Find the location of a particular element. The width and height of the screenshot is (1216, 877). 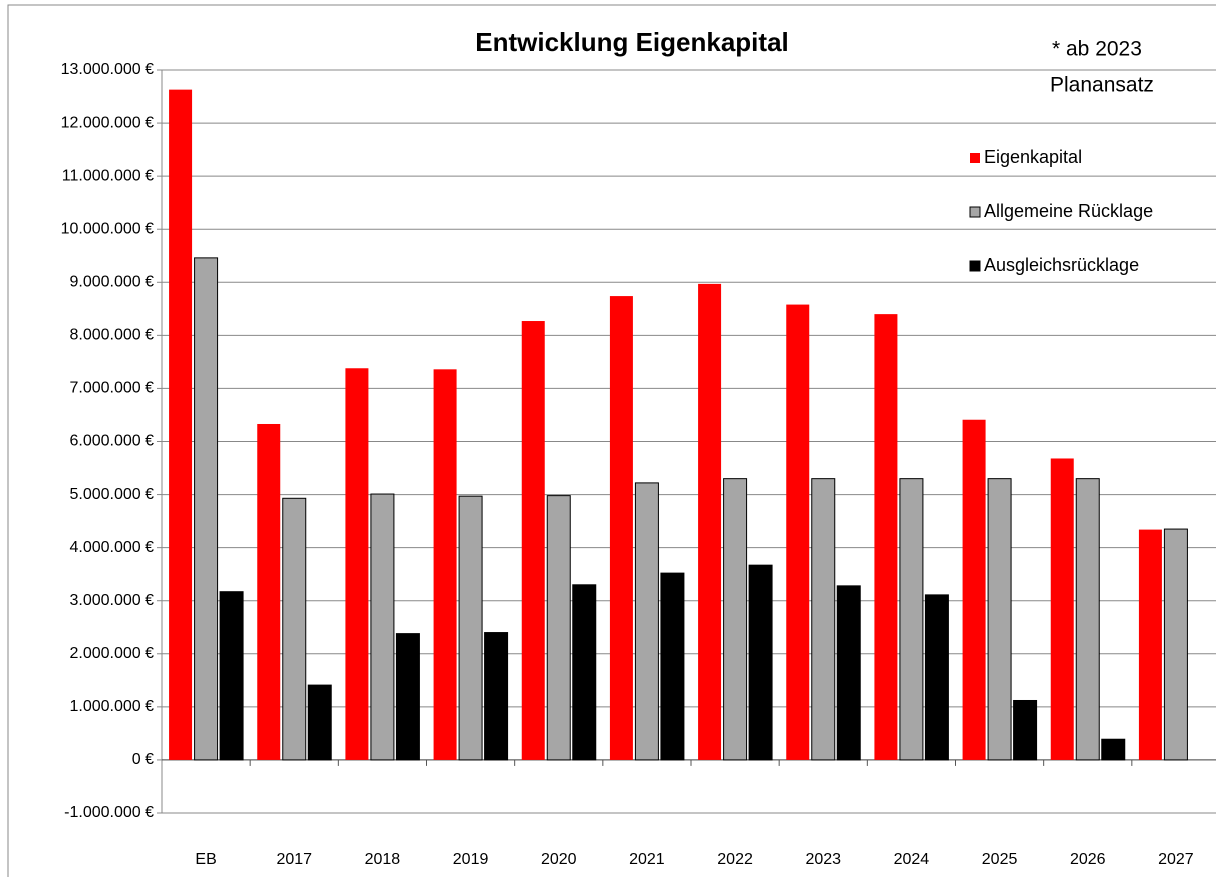

y-tick-label: 13.000.000 € is located at coordinates (108, 69).